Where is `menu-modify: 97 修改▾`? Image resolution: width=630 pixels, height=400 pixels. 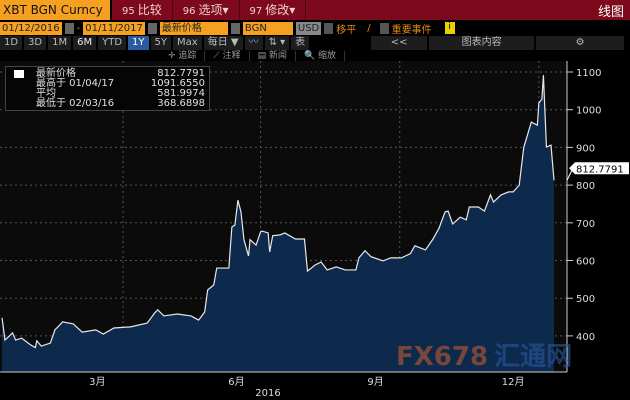 menu-modify: 97 修改▾ is located at coordinates (273, 10).